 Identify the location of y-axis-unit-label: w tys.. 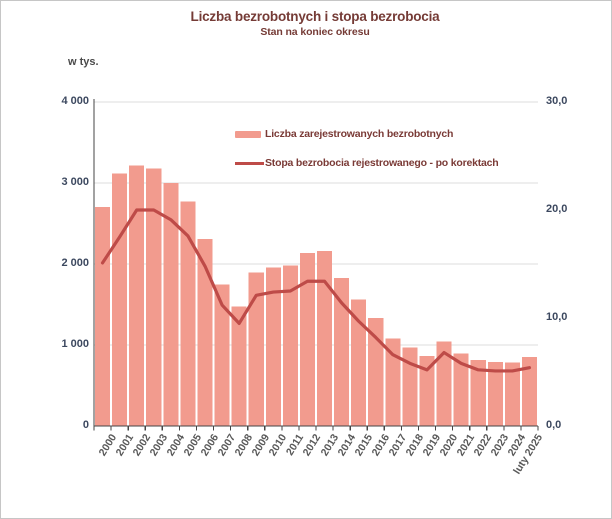
(83, 62).